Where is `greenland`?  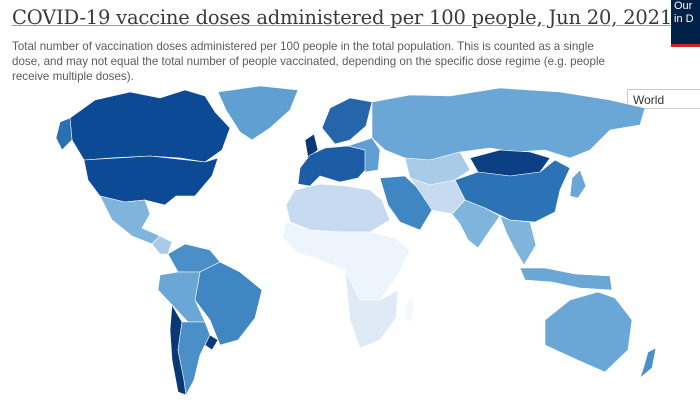
greenland is located at coordinates (258, 113).